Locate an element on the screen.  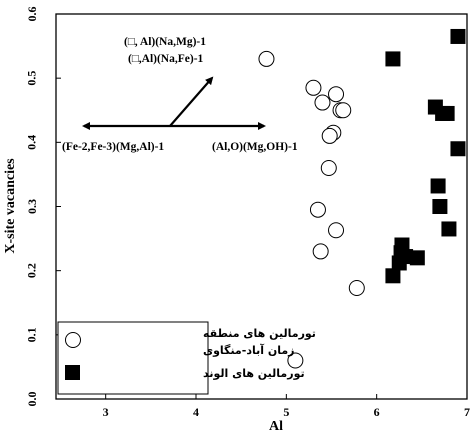
x-tick-label: 5 is located at coordinates (286, 412).